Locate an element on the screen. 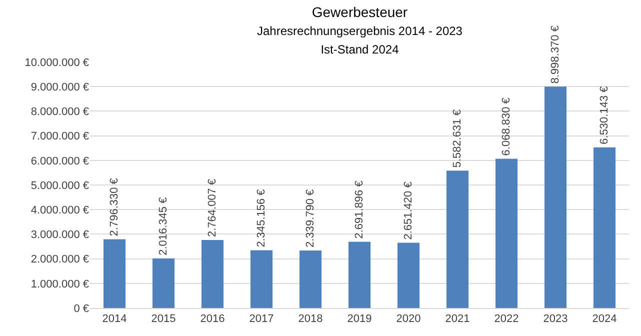  chart-title: Gewerbesteuer is located at coordinates (360, 12).